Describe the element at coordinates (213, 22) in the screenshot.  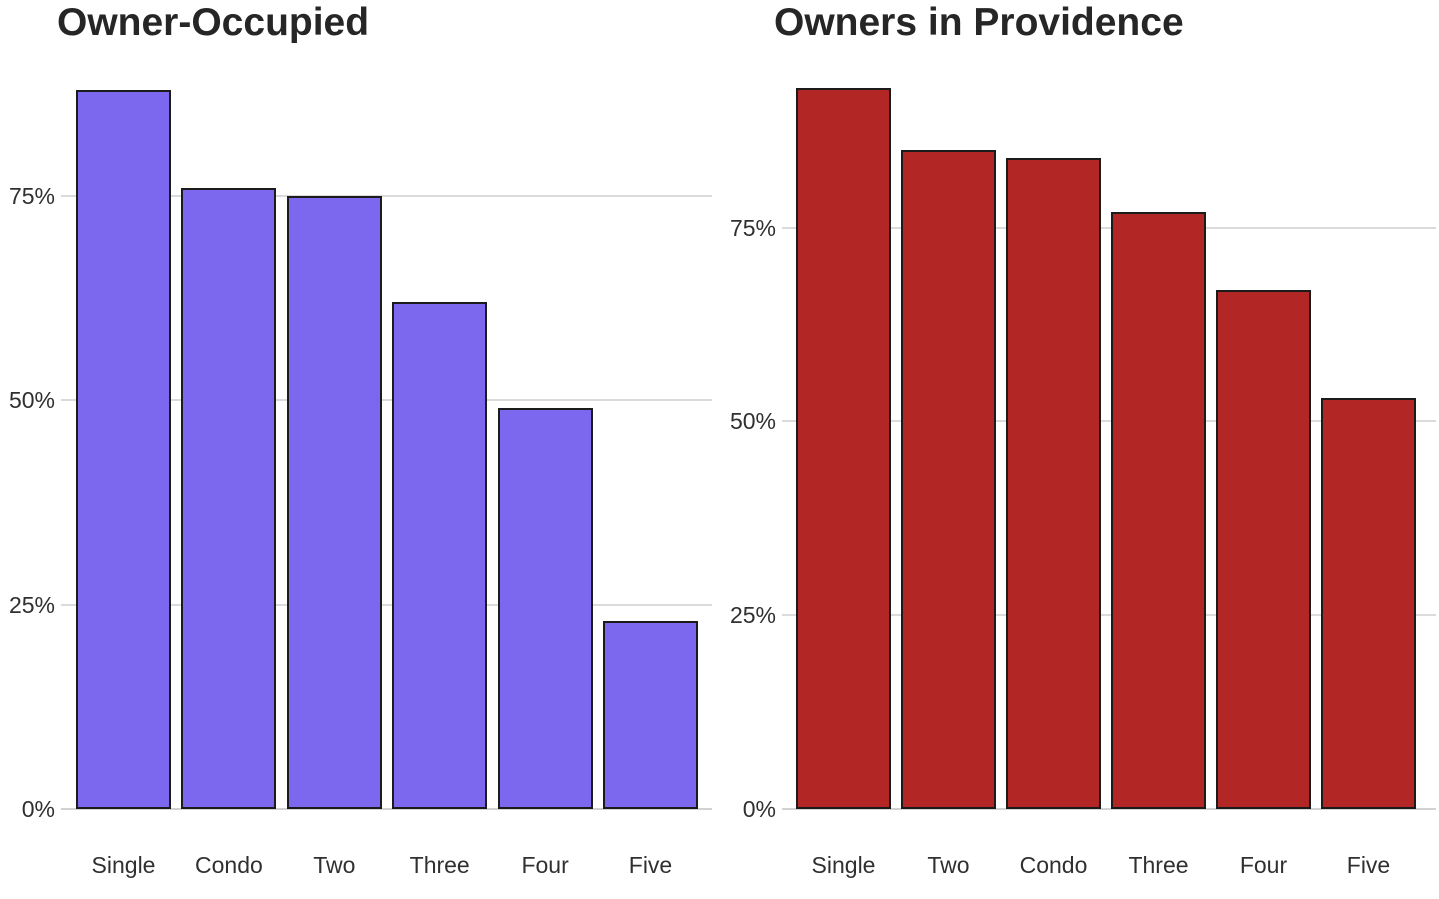
I see `chart-title-owner-occupied: Owner-Occupied` at that location.